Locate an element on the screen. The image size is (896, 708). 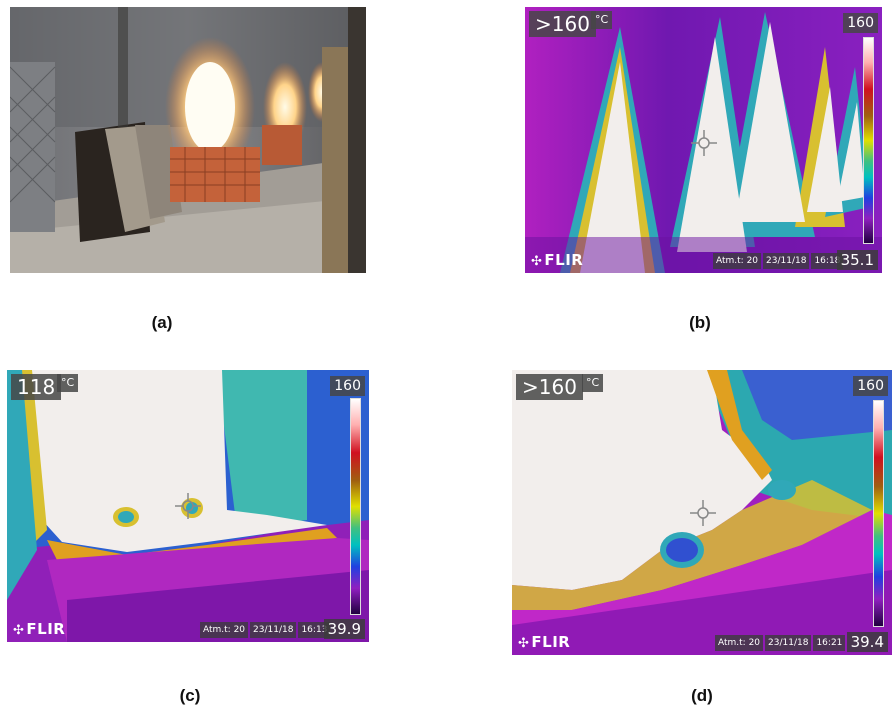
info-bar: Atm.t: 20 23/11/18 16:21 is located at coordinates (780, 643).